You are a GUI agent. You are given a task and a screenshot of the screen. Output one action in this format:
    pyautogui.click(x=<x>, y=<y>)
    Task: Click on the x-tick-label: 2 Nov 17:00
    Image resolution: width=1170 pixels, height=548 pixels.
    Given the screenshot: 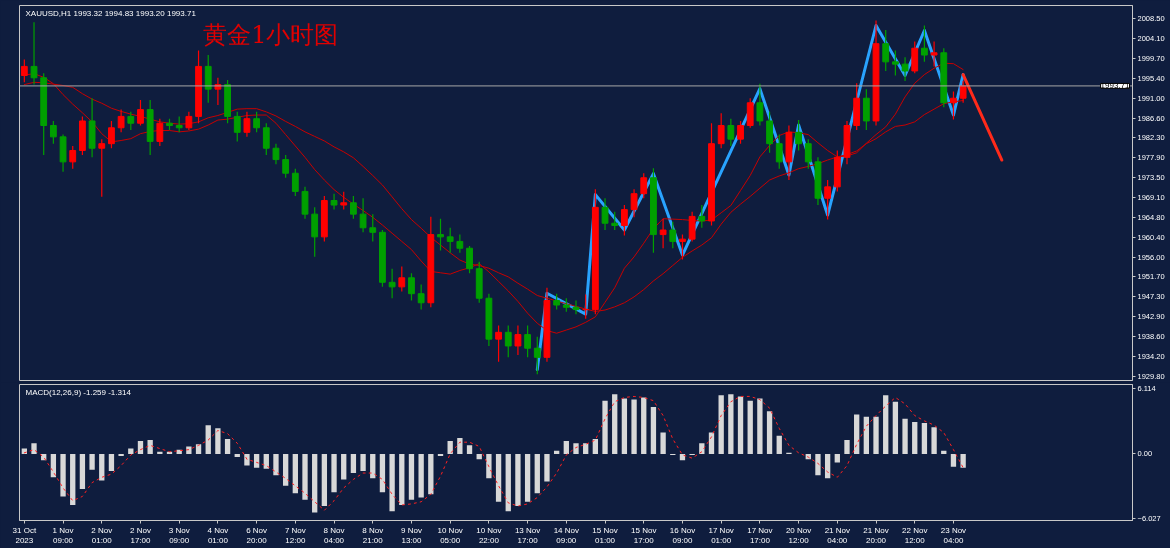 What is the action you would take?
    pyautogui.click(x=141, y=535)
    